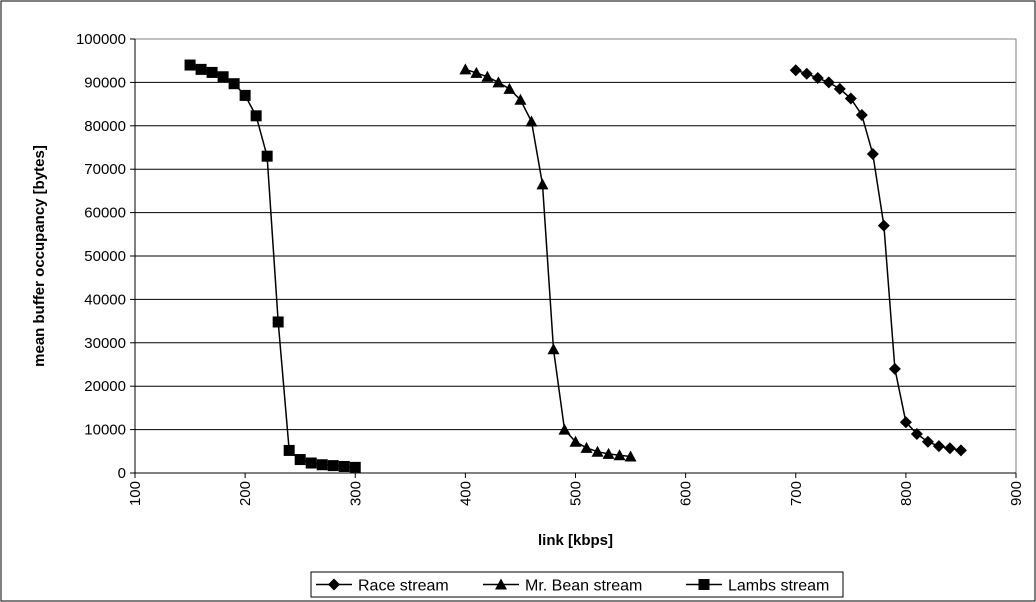  What do you see at coordinates (686, 493) in the screenshot?
I see `x-tick-label: 600` at bounding box center [686, 493].